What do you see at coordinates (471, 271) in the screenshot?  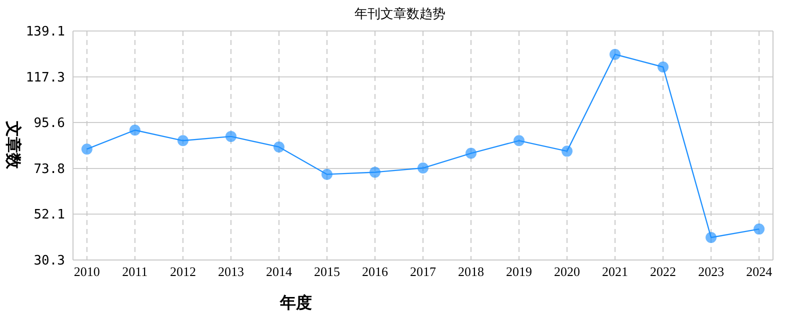 I see `x-tick-label: 2018` at bounding box center [471, 271].